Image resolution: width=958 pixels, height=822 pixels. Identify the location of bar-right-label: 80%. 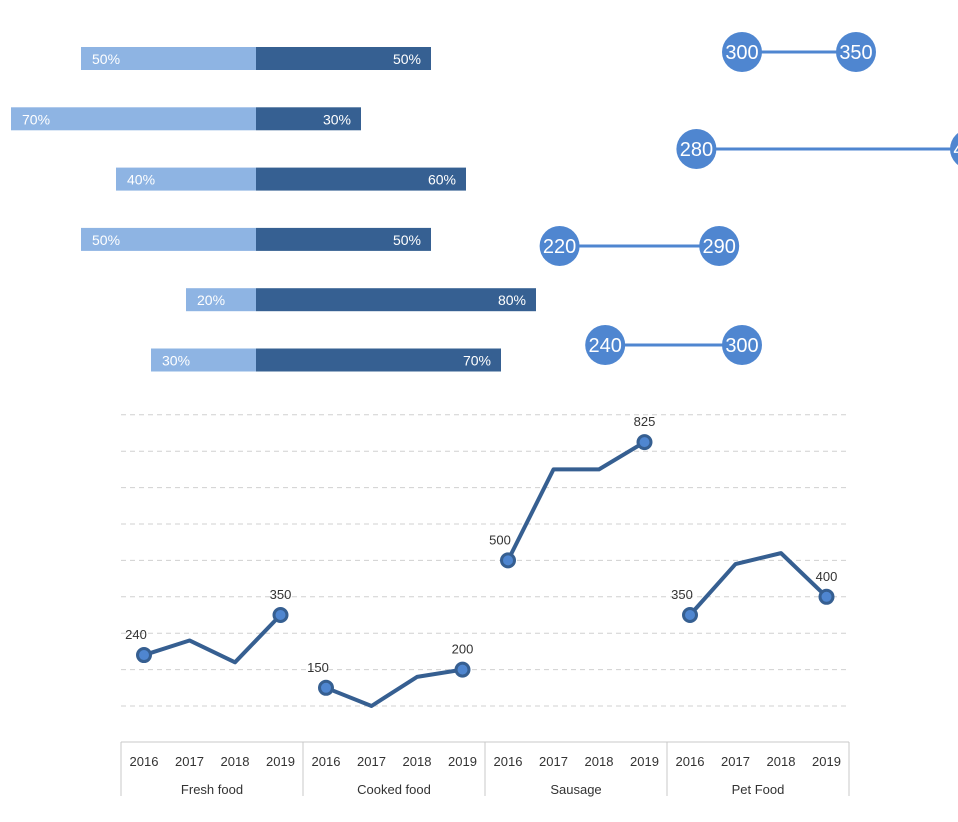
(512, 300).